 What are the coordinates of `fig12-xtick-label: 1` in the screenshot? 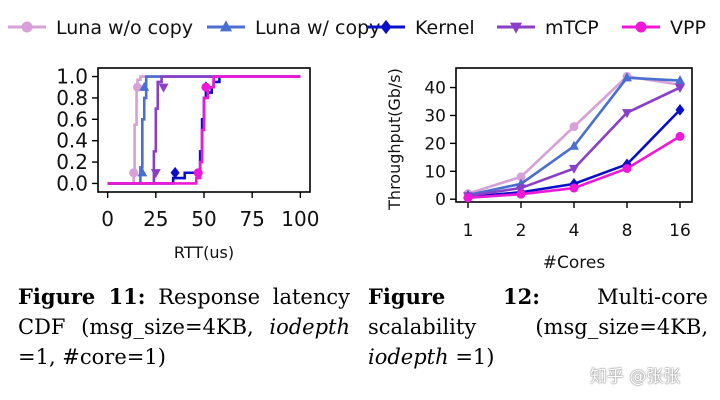 It's located at (468, 231).